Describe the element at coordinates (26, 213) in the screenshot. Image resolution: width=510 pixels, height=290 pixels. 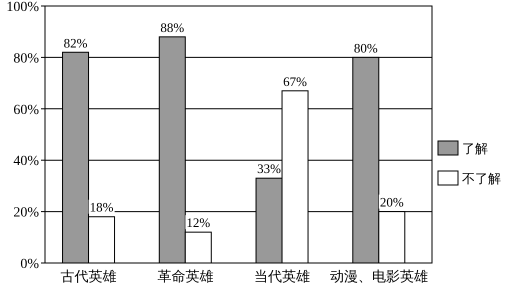
I see `y-tick-label: 20%` at that location.